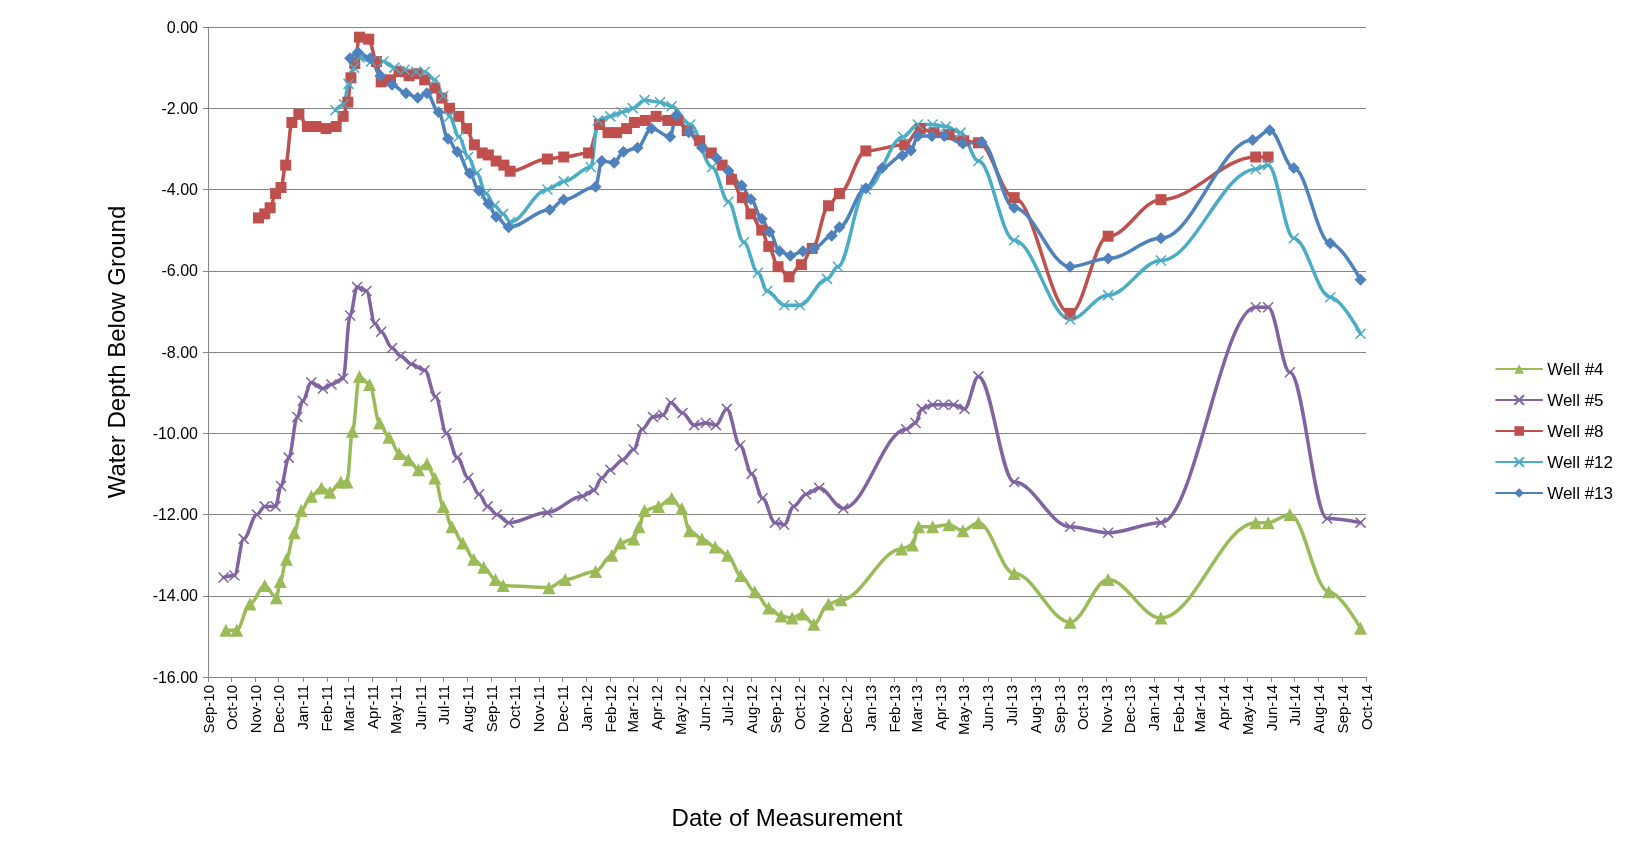 This screenshot has width=1637, height=864. What do you see at coordinates (728, 705) in the screenshot?
I see `x-tick-label: Jul-12` at bounding box center [728, 705].